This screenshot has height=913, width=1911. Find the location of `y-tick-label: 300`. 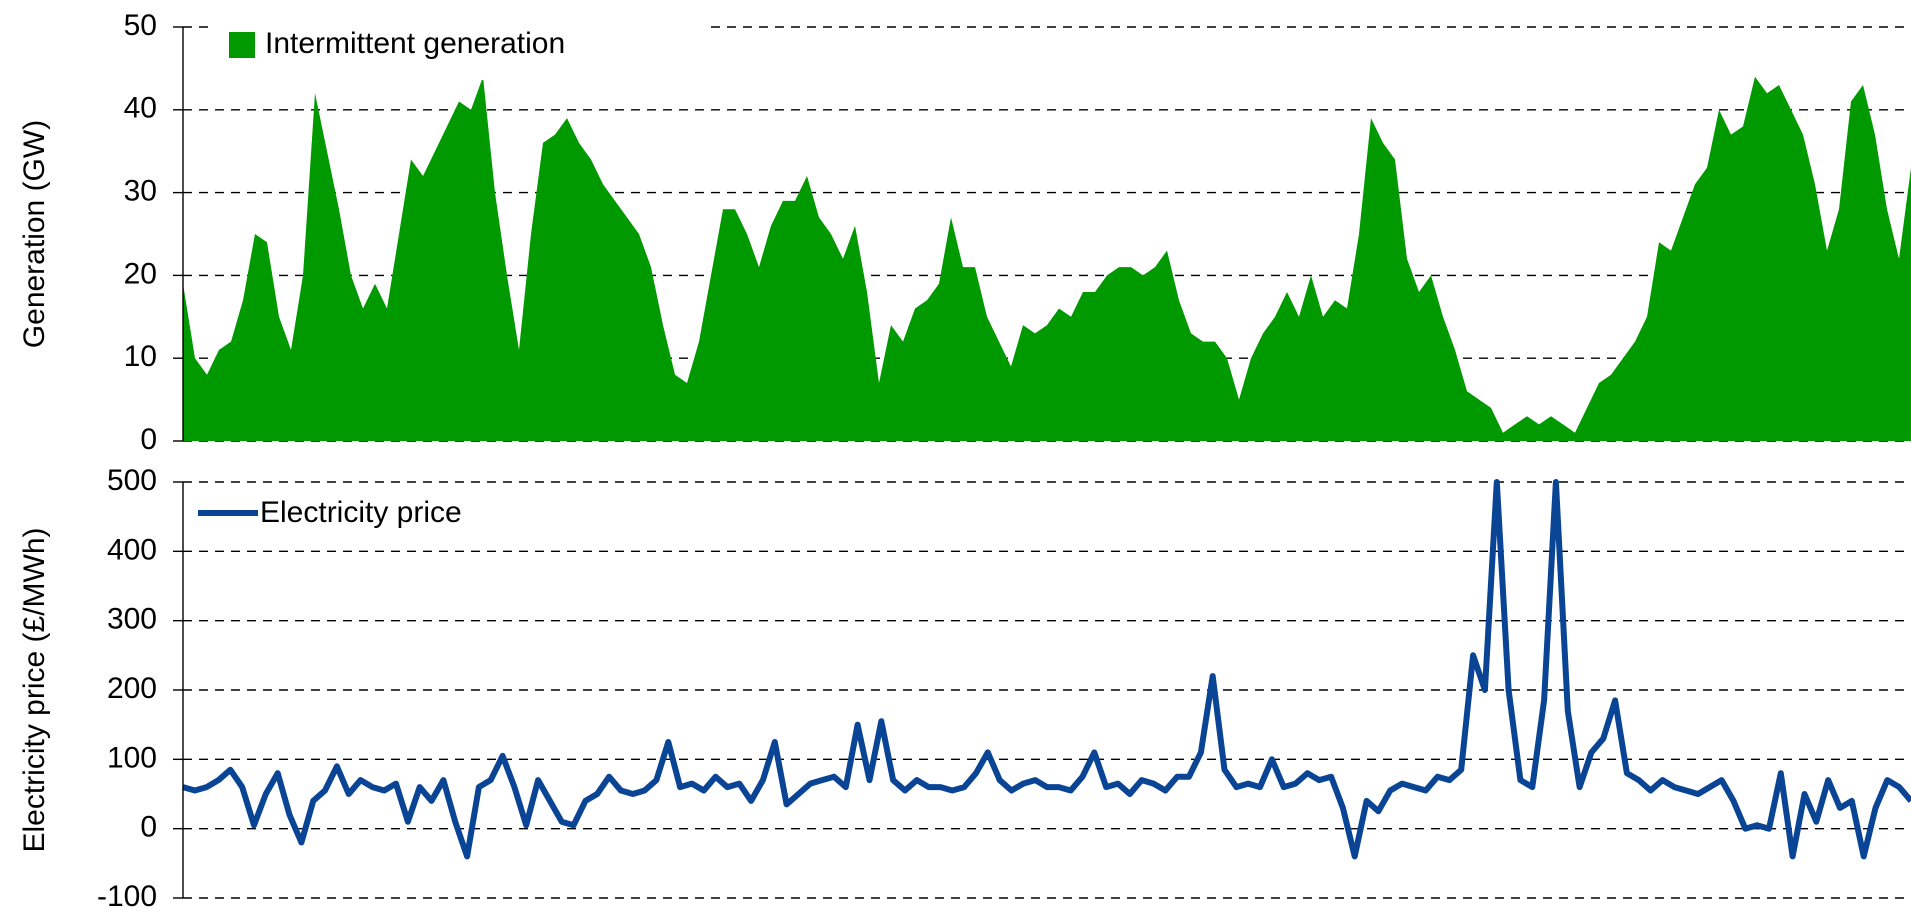

y-tick-label: 300 is located at coordinates (132, 619).